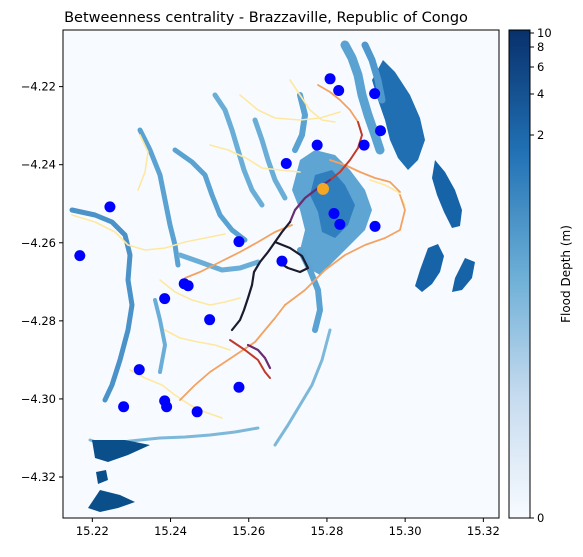  I want to click on colorbar: 108 6 4 2 0 Flood Depth (m), so click(540, 275).